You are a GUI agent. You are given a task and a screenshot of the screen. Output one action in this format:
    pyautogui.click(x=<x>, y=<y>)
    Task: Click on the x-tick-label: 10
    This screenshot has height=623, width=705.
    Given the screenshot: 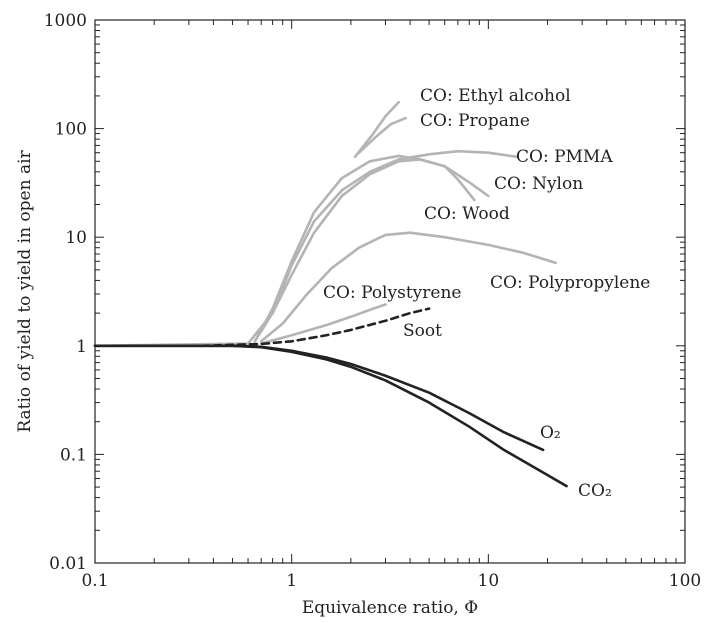 What is the action you would take?
    pyautogui.click(x=489, y=581)
    